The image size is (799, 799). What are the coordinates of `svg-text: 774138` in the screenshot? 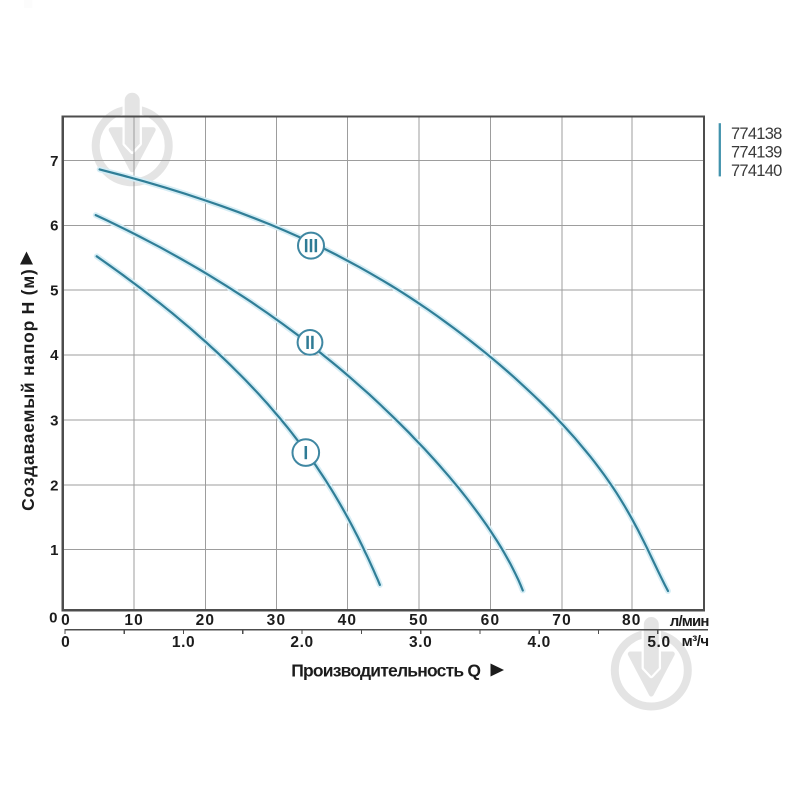 It's located at (756, 134).